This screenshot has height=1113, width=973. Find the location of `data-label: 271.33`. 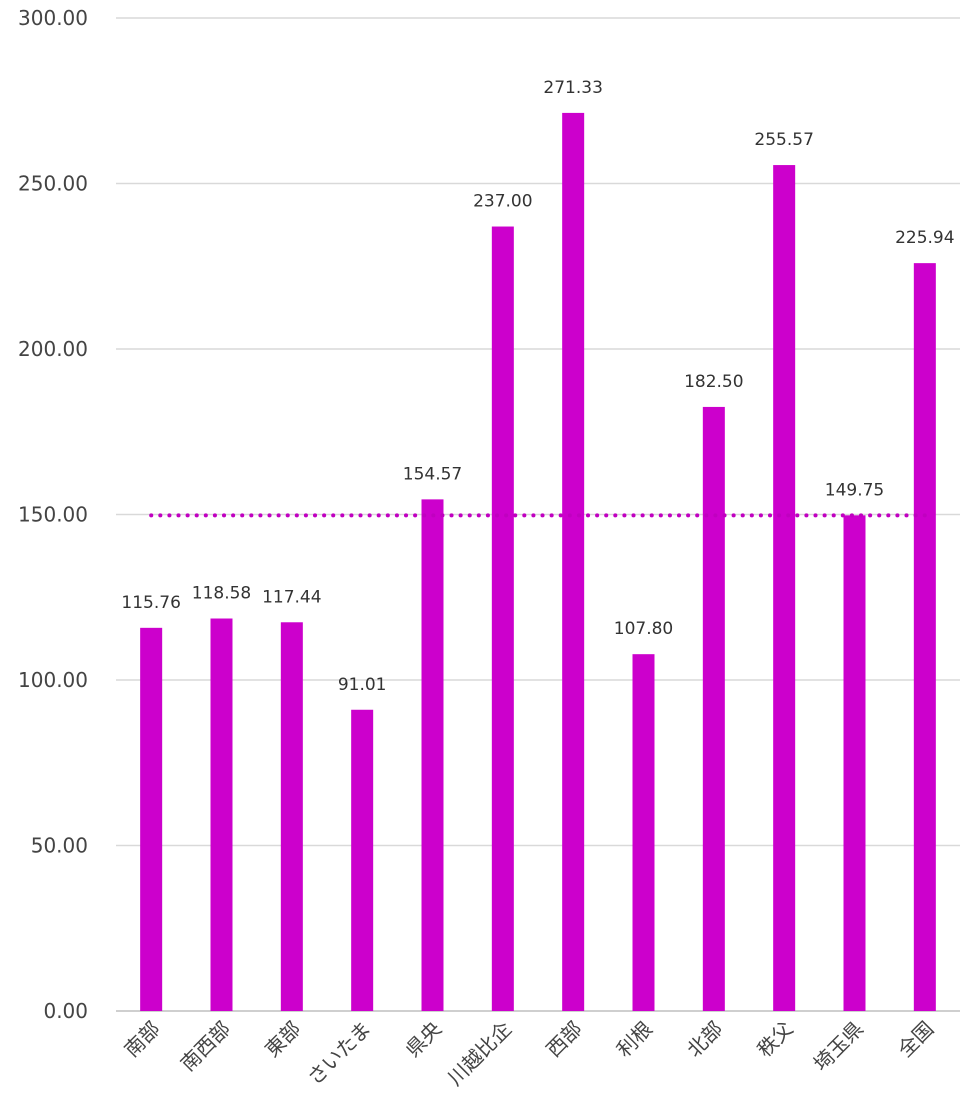

data-label: 271.33 is located at coordinates (572, 88).